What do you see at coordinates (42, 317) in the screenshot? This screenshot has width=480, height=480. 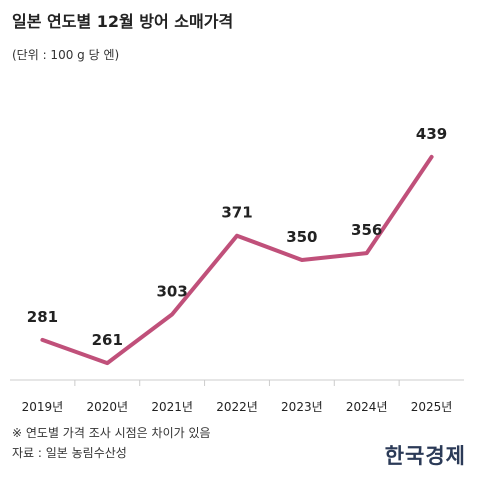 I see `data-label: 281` at bounding box center [42, 317].